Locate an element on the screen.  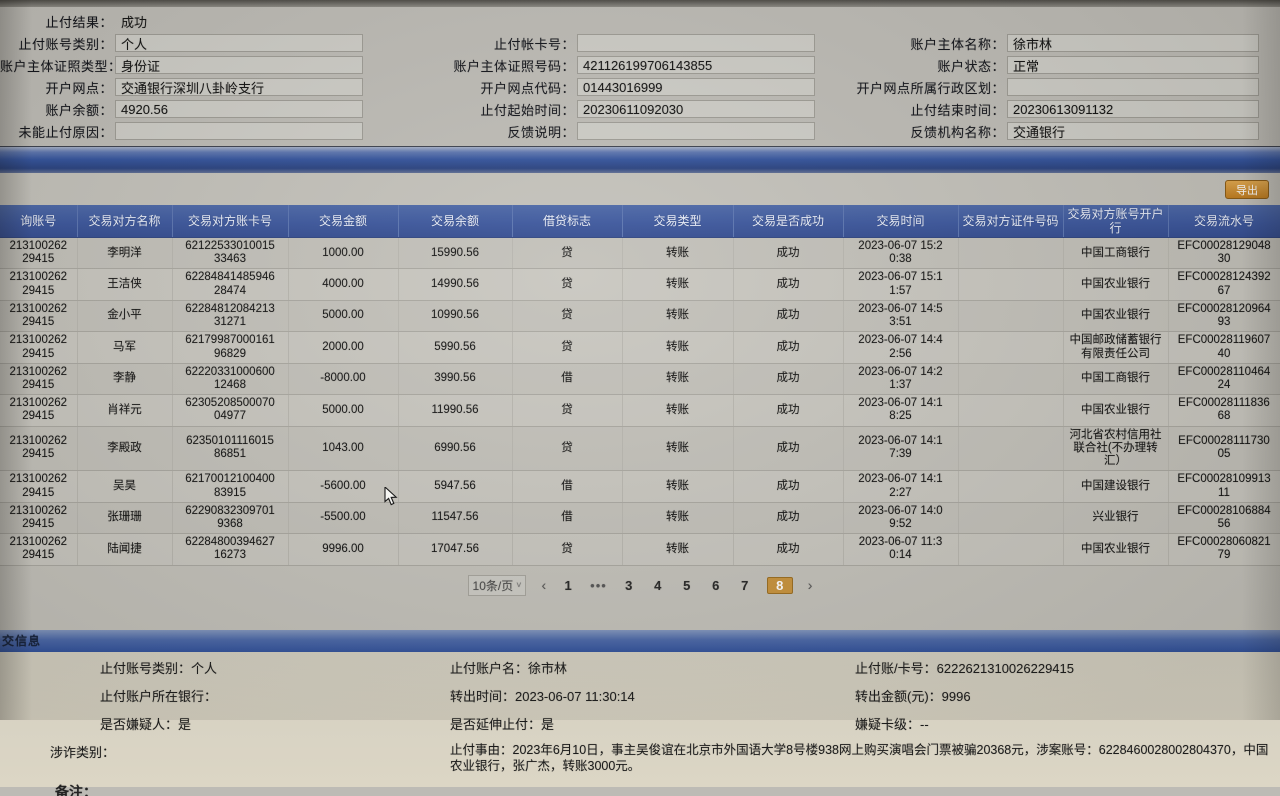
col-header-debit-credit: 借贷标志 is located at coordinates (567, 221).